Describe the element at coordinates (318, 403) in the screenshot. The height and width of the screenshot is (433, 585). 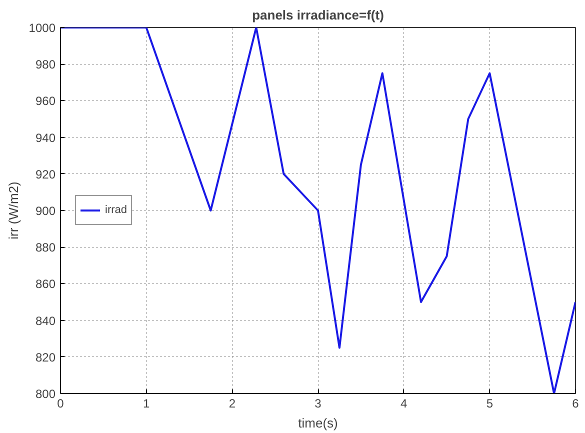
I see `x-tick-label: 3` at that location.